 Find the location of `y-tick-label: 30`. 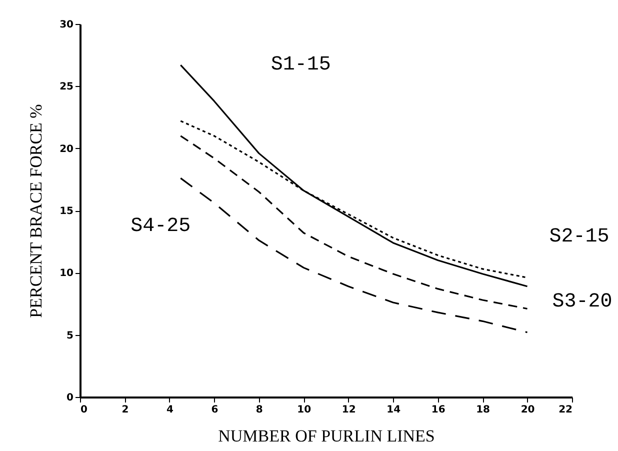

y-tick-label: 30 is located at coordinates (67, 25).